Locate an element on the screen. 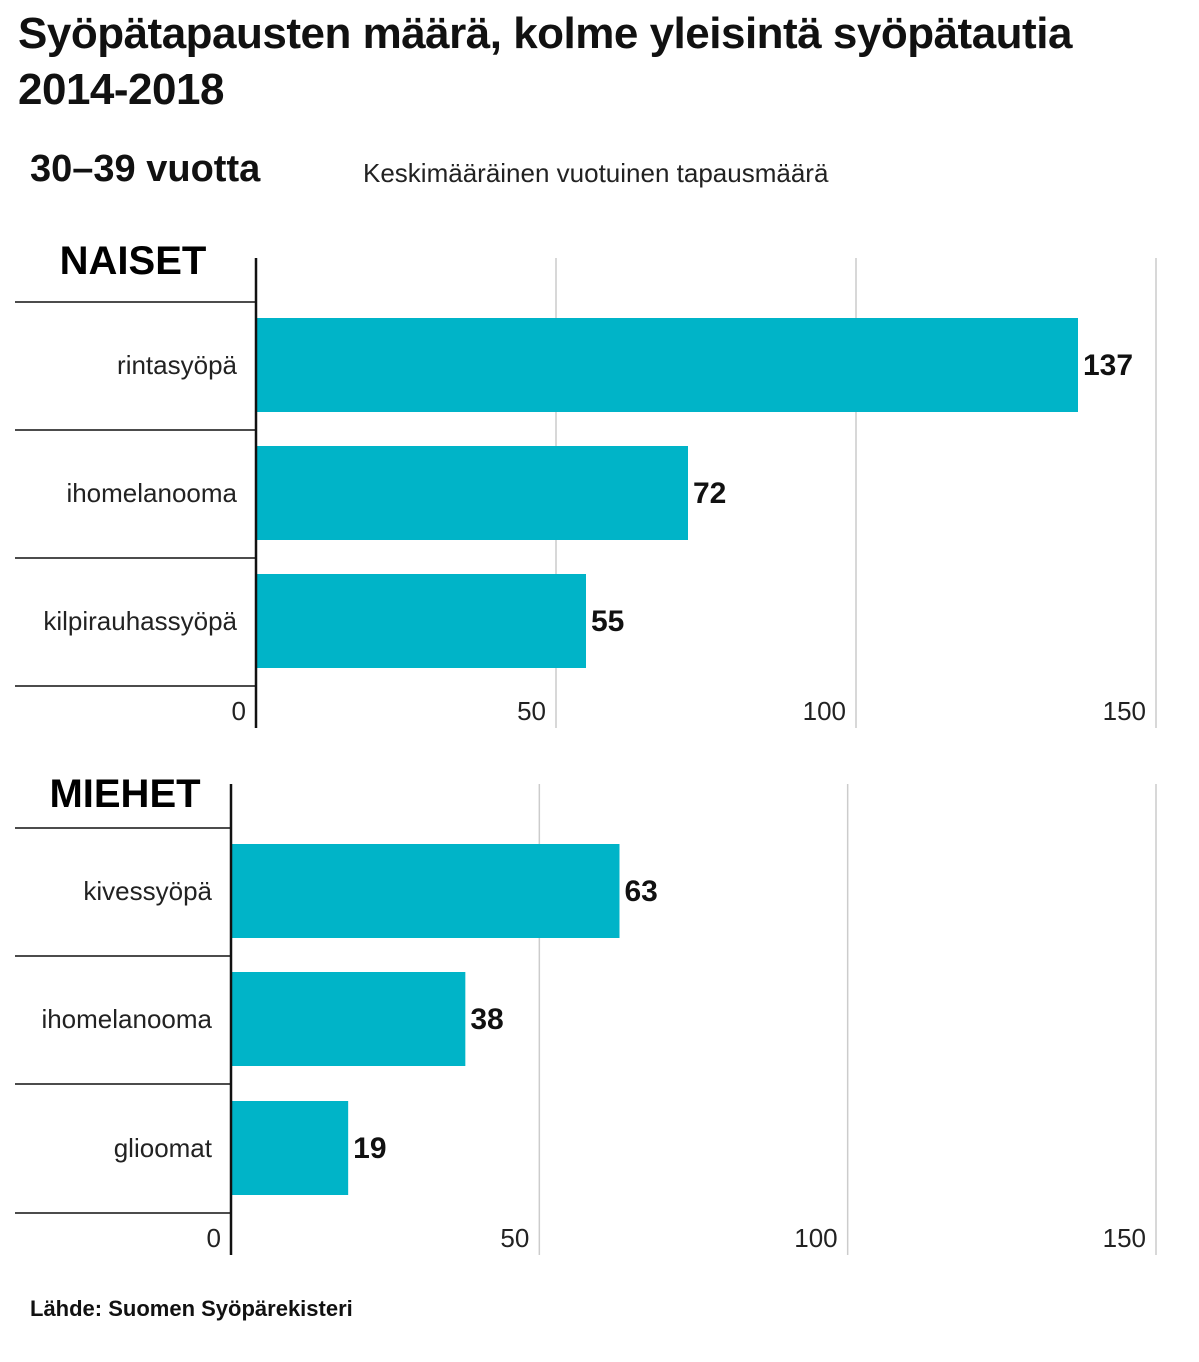 This screenshot has height=1362, width=1199. miehet-tick-label: 50 is located at coordinates (514, 1238).